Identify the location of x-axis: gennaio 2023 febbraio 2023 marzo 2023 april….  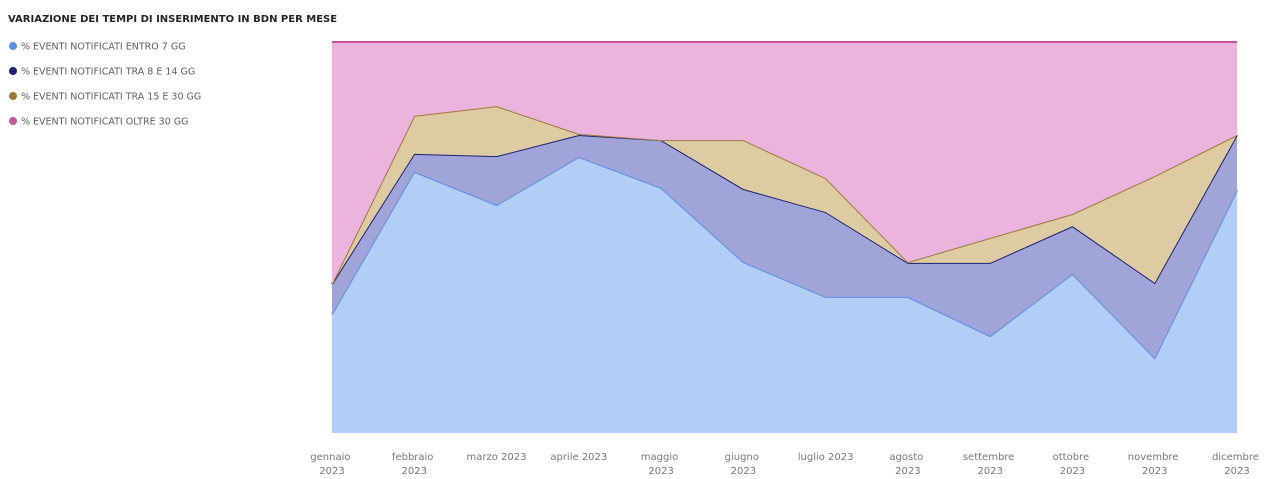
(786, 464).